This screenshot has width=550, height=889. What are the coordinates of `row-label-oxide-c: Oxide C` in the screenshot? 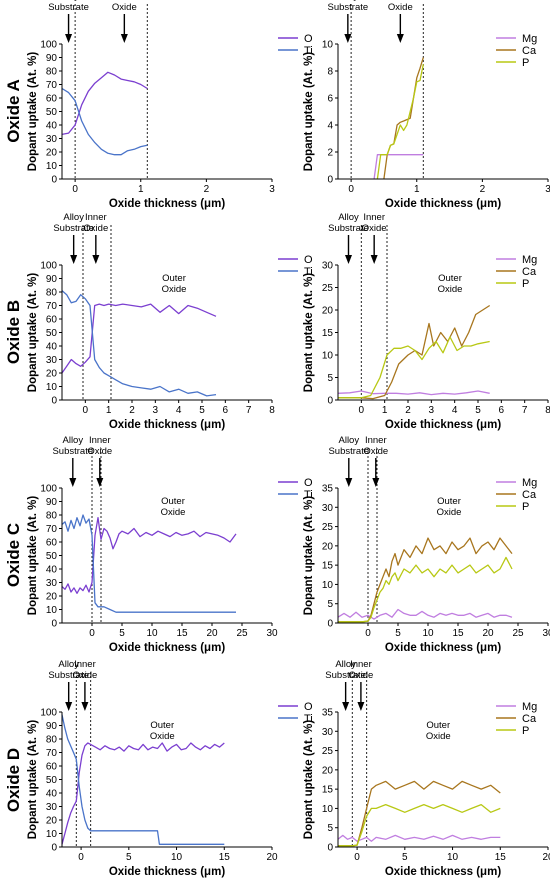 It's located at (13, 555).